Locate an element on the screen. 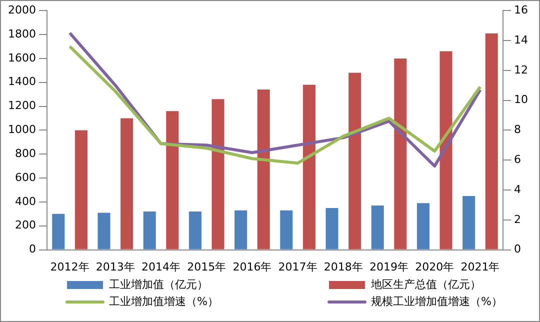  y2-tick-label: 0 is located at coordinates (518, 249).